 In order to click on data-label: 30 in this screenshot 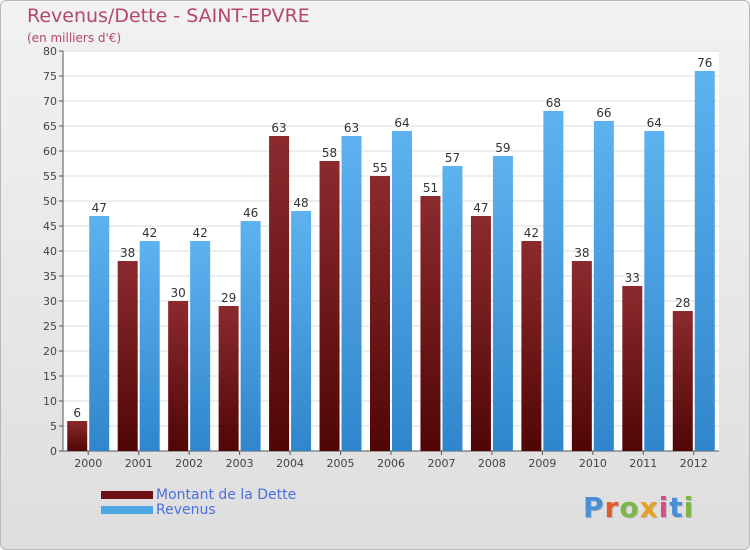, I will do `click(178, 293)`.